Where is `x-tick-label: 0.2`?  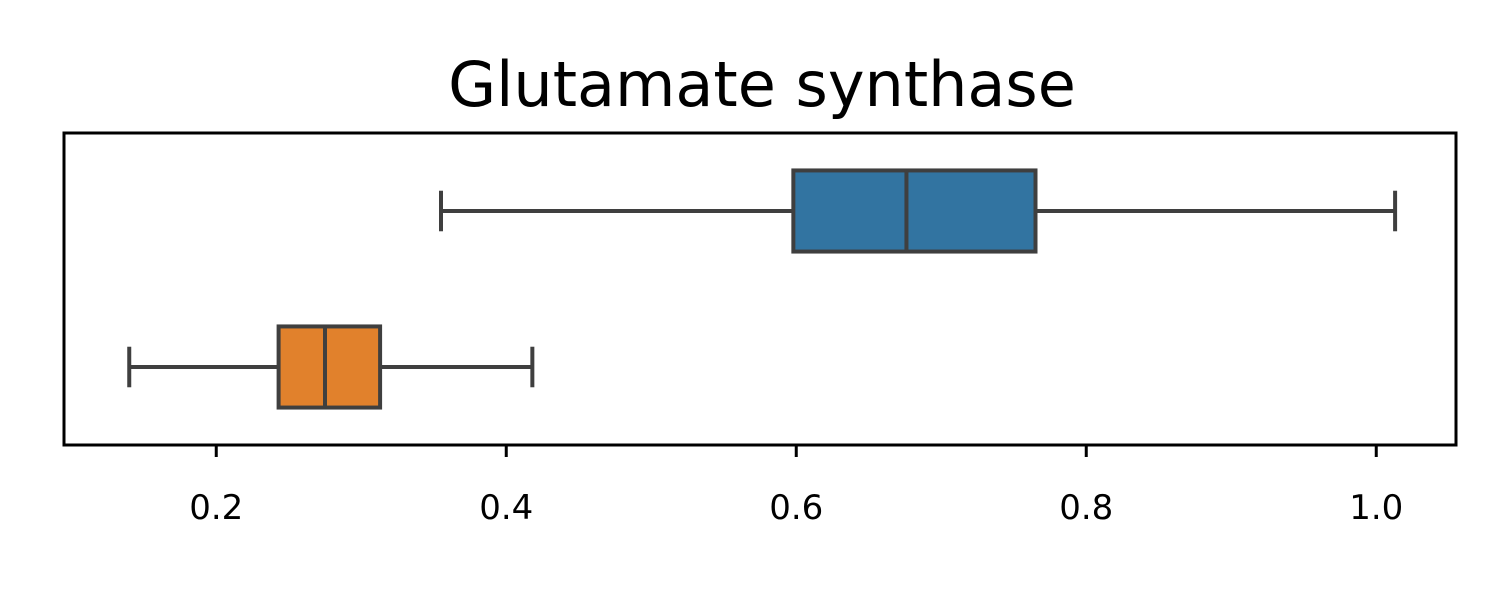
x-tick-label: 0.2 is located at coordinates (216, 508).